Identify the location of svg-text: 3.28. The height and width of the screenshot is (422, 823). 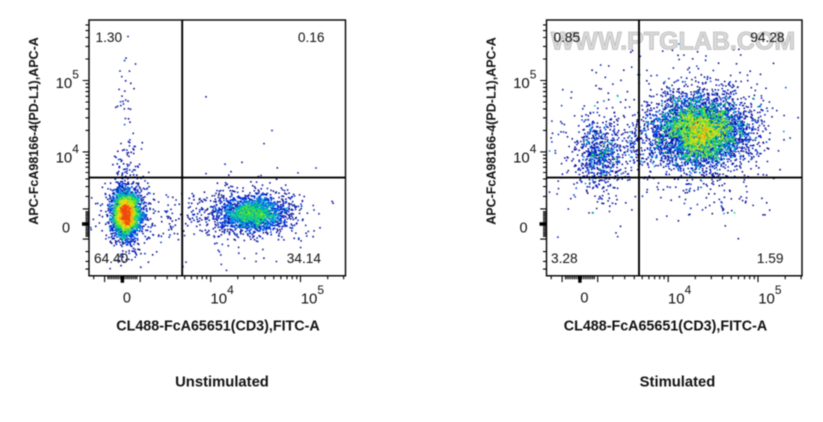
(564, 258).